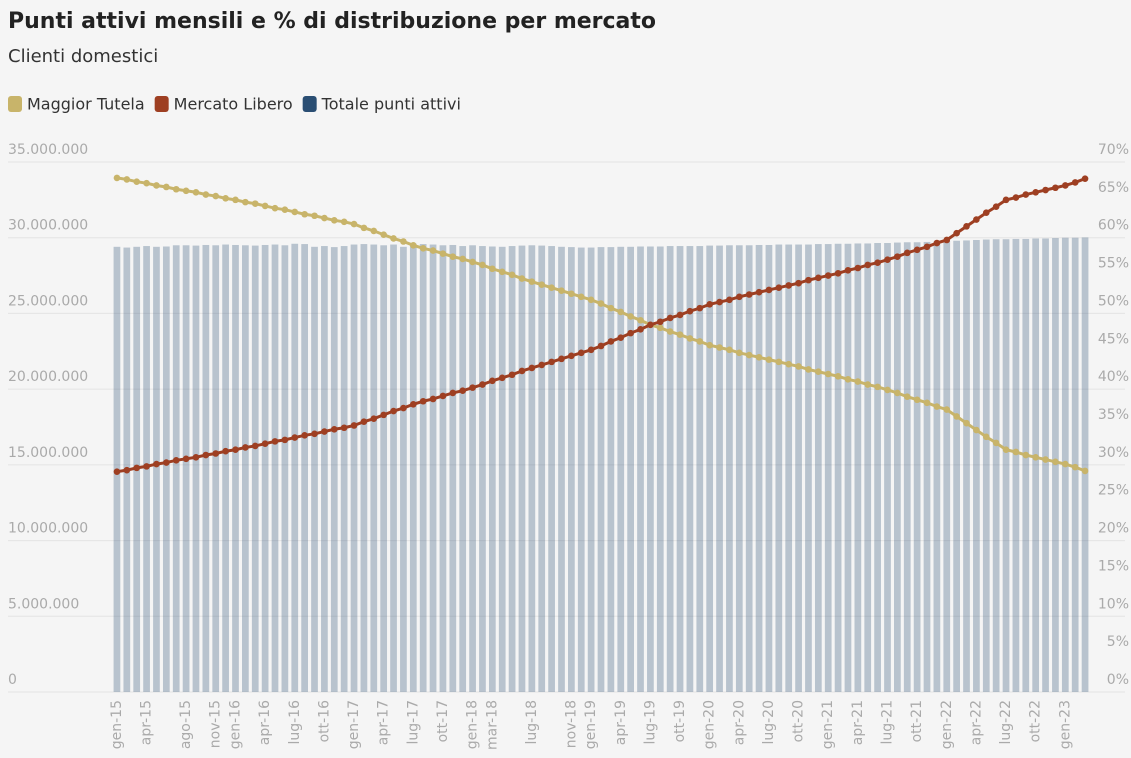 The height and width of the screenshot is (758, 1131). Describe the element at coordinates (1113, 529) in the screenshot. I see `y2-tick-label: 20%` at that location.